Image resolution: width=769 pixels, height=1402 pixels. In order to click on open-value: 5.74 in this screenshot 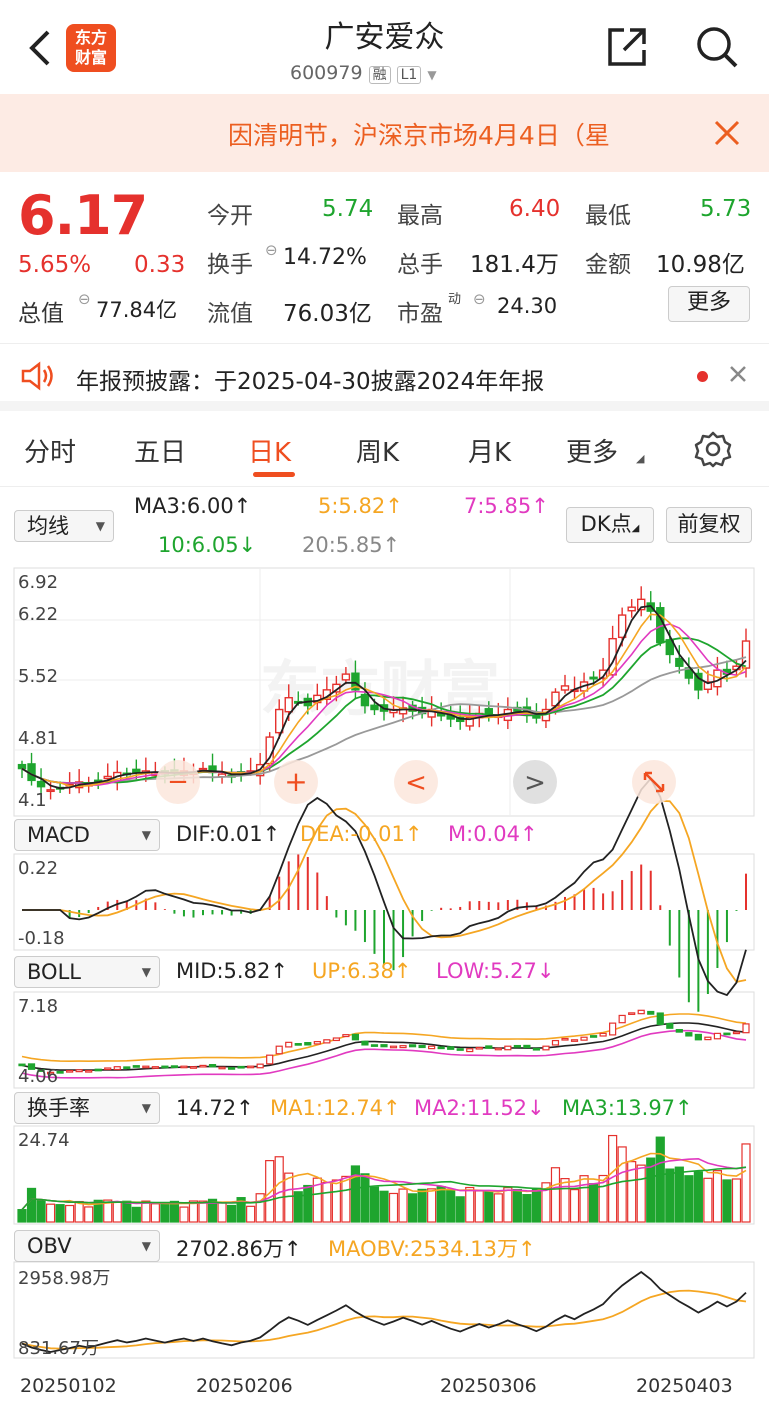, I will do `click(348, 209)`.